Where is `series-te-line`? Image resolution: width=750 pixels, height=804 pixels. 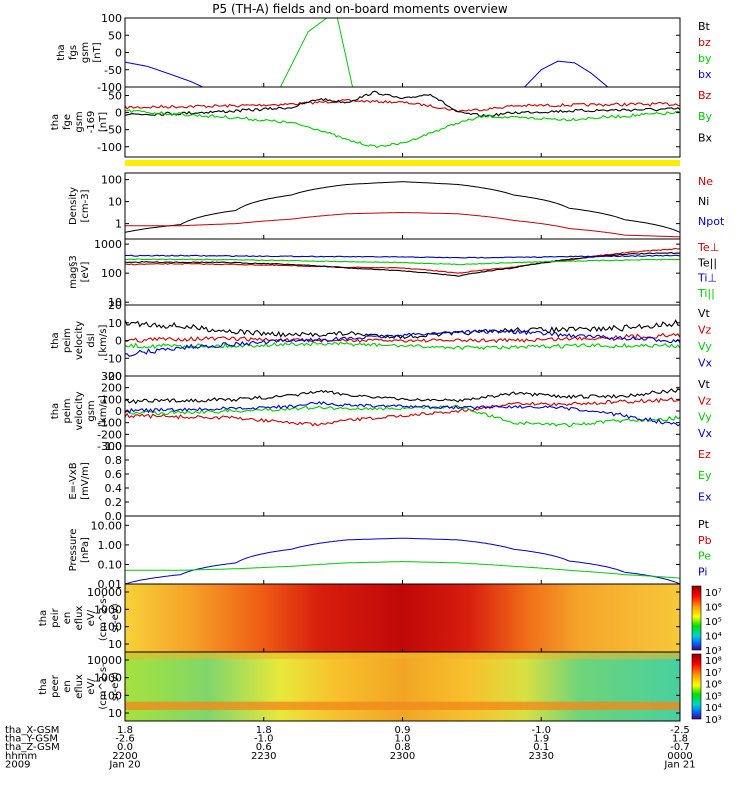
series-te-line is located at coordinates (402, 264).